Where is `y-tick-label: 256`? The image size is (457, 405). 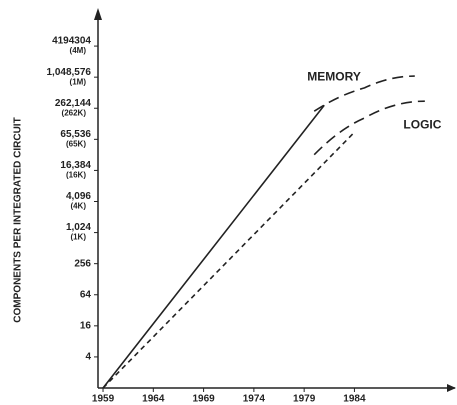 y-tick-label: 256 is located at coordinates (82, 263).